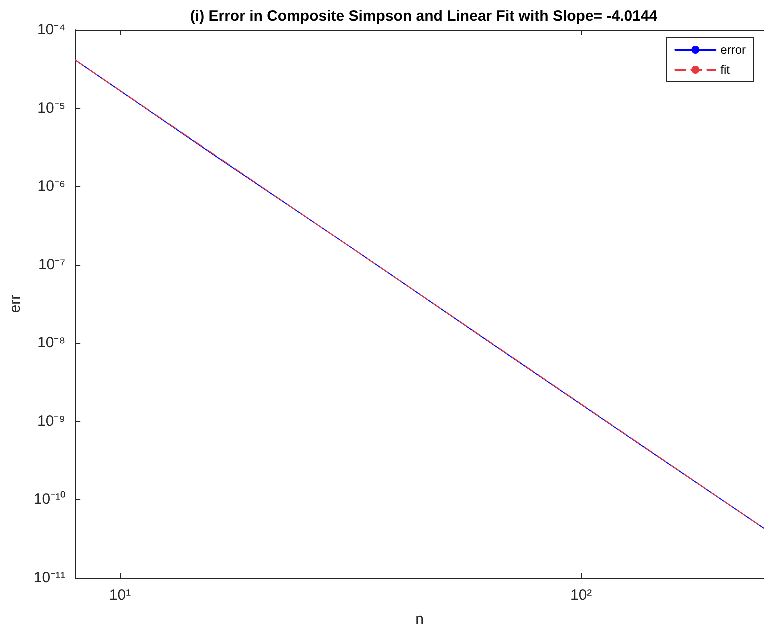 This screenshot has height=633, width=764. Describe the element at coordinates (52, 343) in the screenshot. I see `y-tick-label: 10⁻⁸` at that location.